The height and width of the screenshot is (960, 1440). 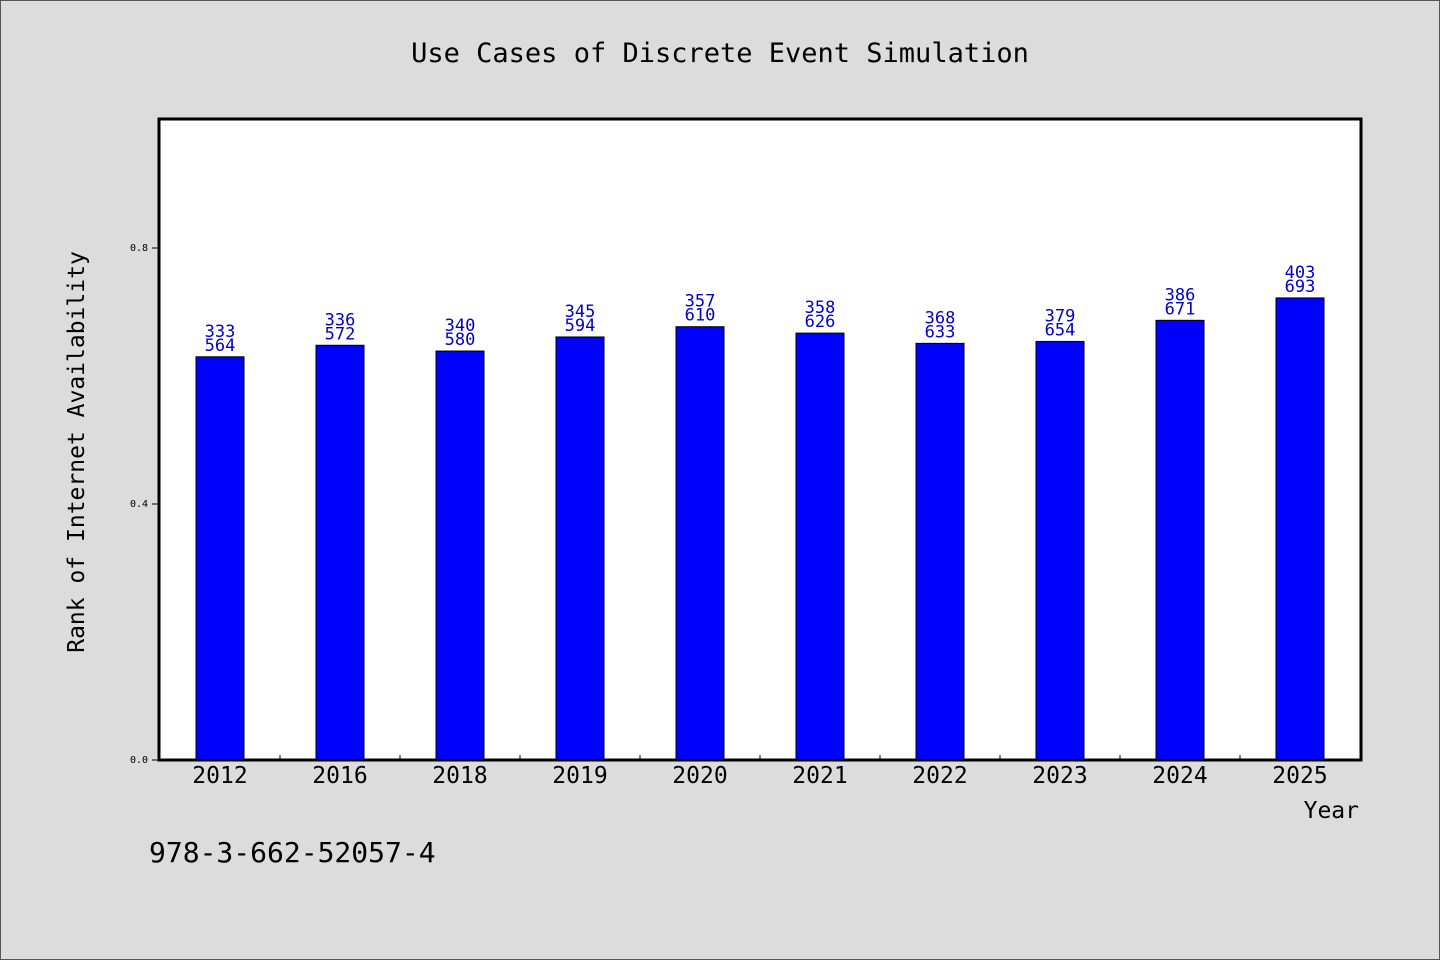 I want to click on y-ticks-group: 0.0 0.4 0.8, so click(x=145, y=504).